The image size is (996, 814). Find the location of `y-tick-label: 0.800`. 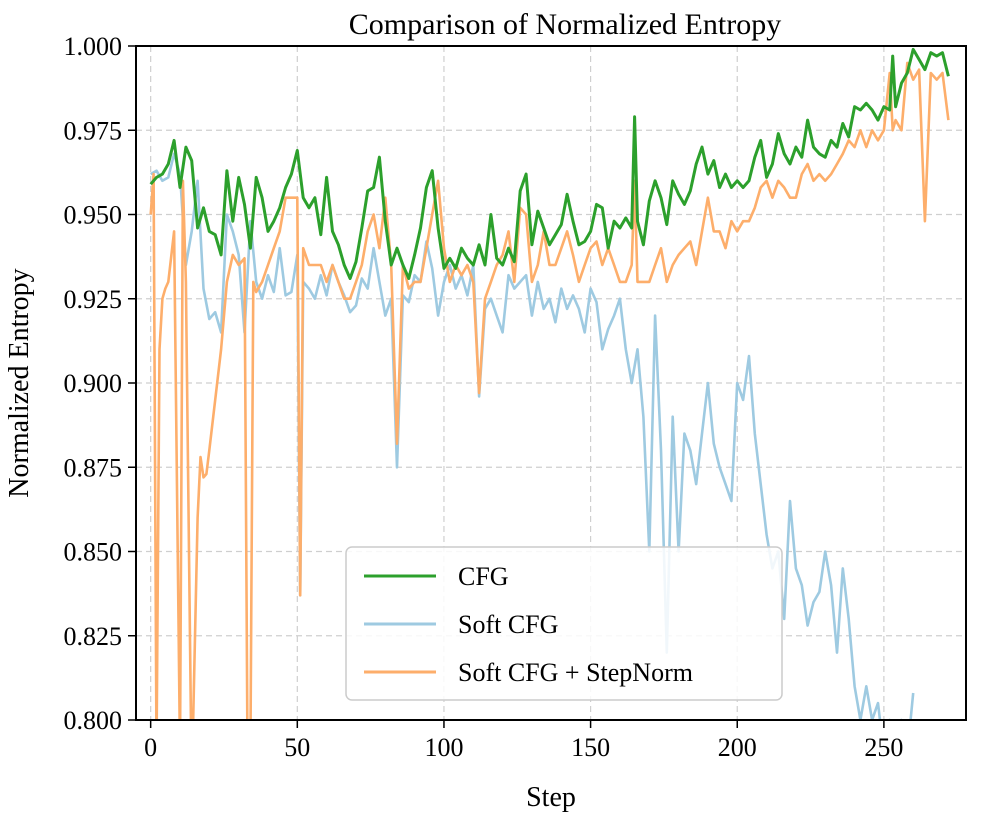

y-tick-label: 0.800 is located at coordinates (93, 720).